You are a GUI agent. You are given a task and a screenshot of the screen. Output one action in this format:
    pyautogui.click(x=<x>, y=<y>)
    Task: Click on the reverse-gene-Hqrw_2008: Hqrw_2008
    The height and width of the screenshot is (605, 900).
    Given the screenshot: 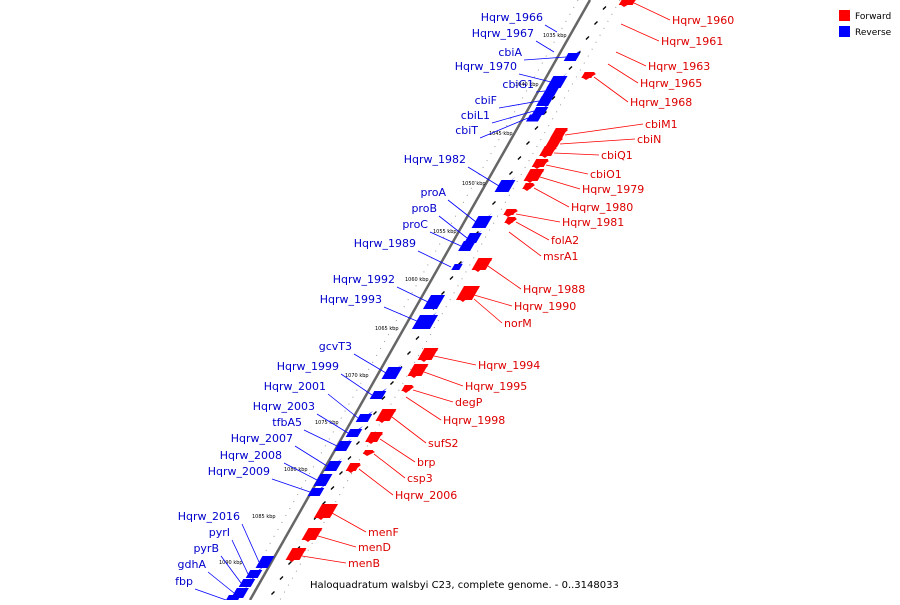 What is the action you would take?
    pyautogui.click(x=276, y=467)
    